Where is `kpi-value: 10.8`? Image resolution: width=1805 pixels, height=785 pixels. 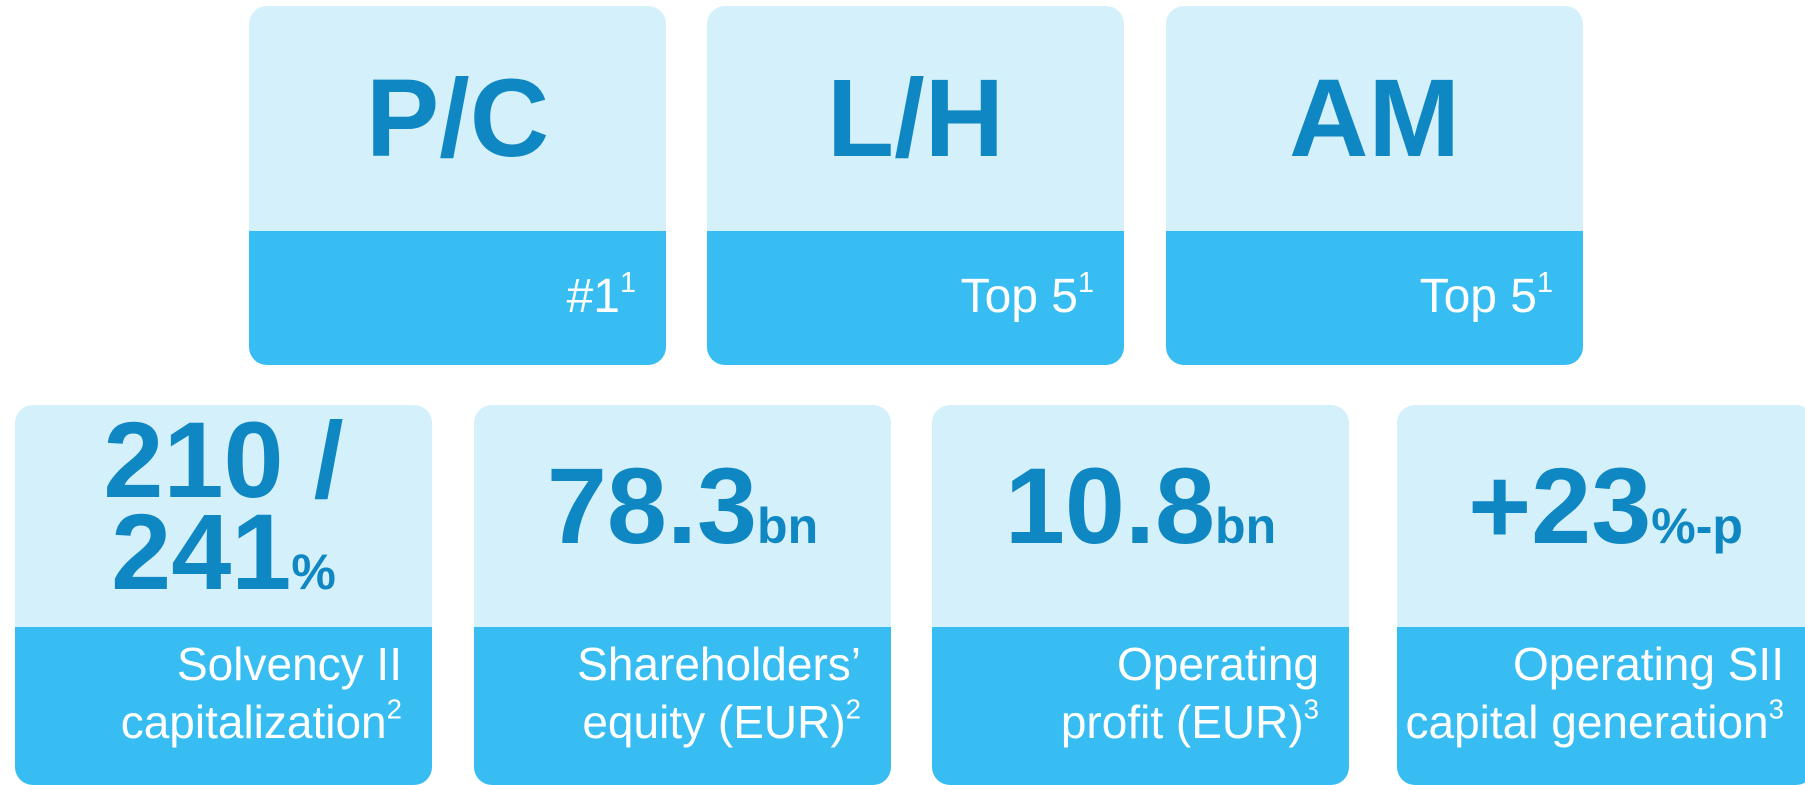
kpi-value: 10.8 is located at coordinates (1110, 505).